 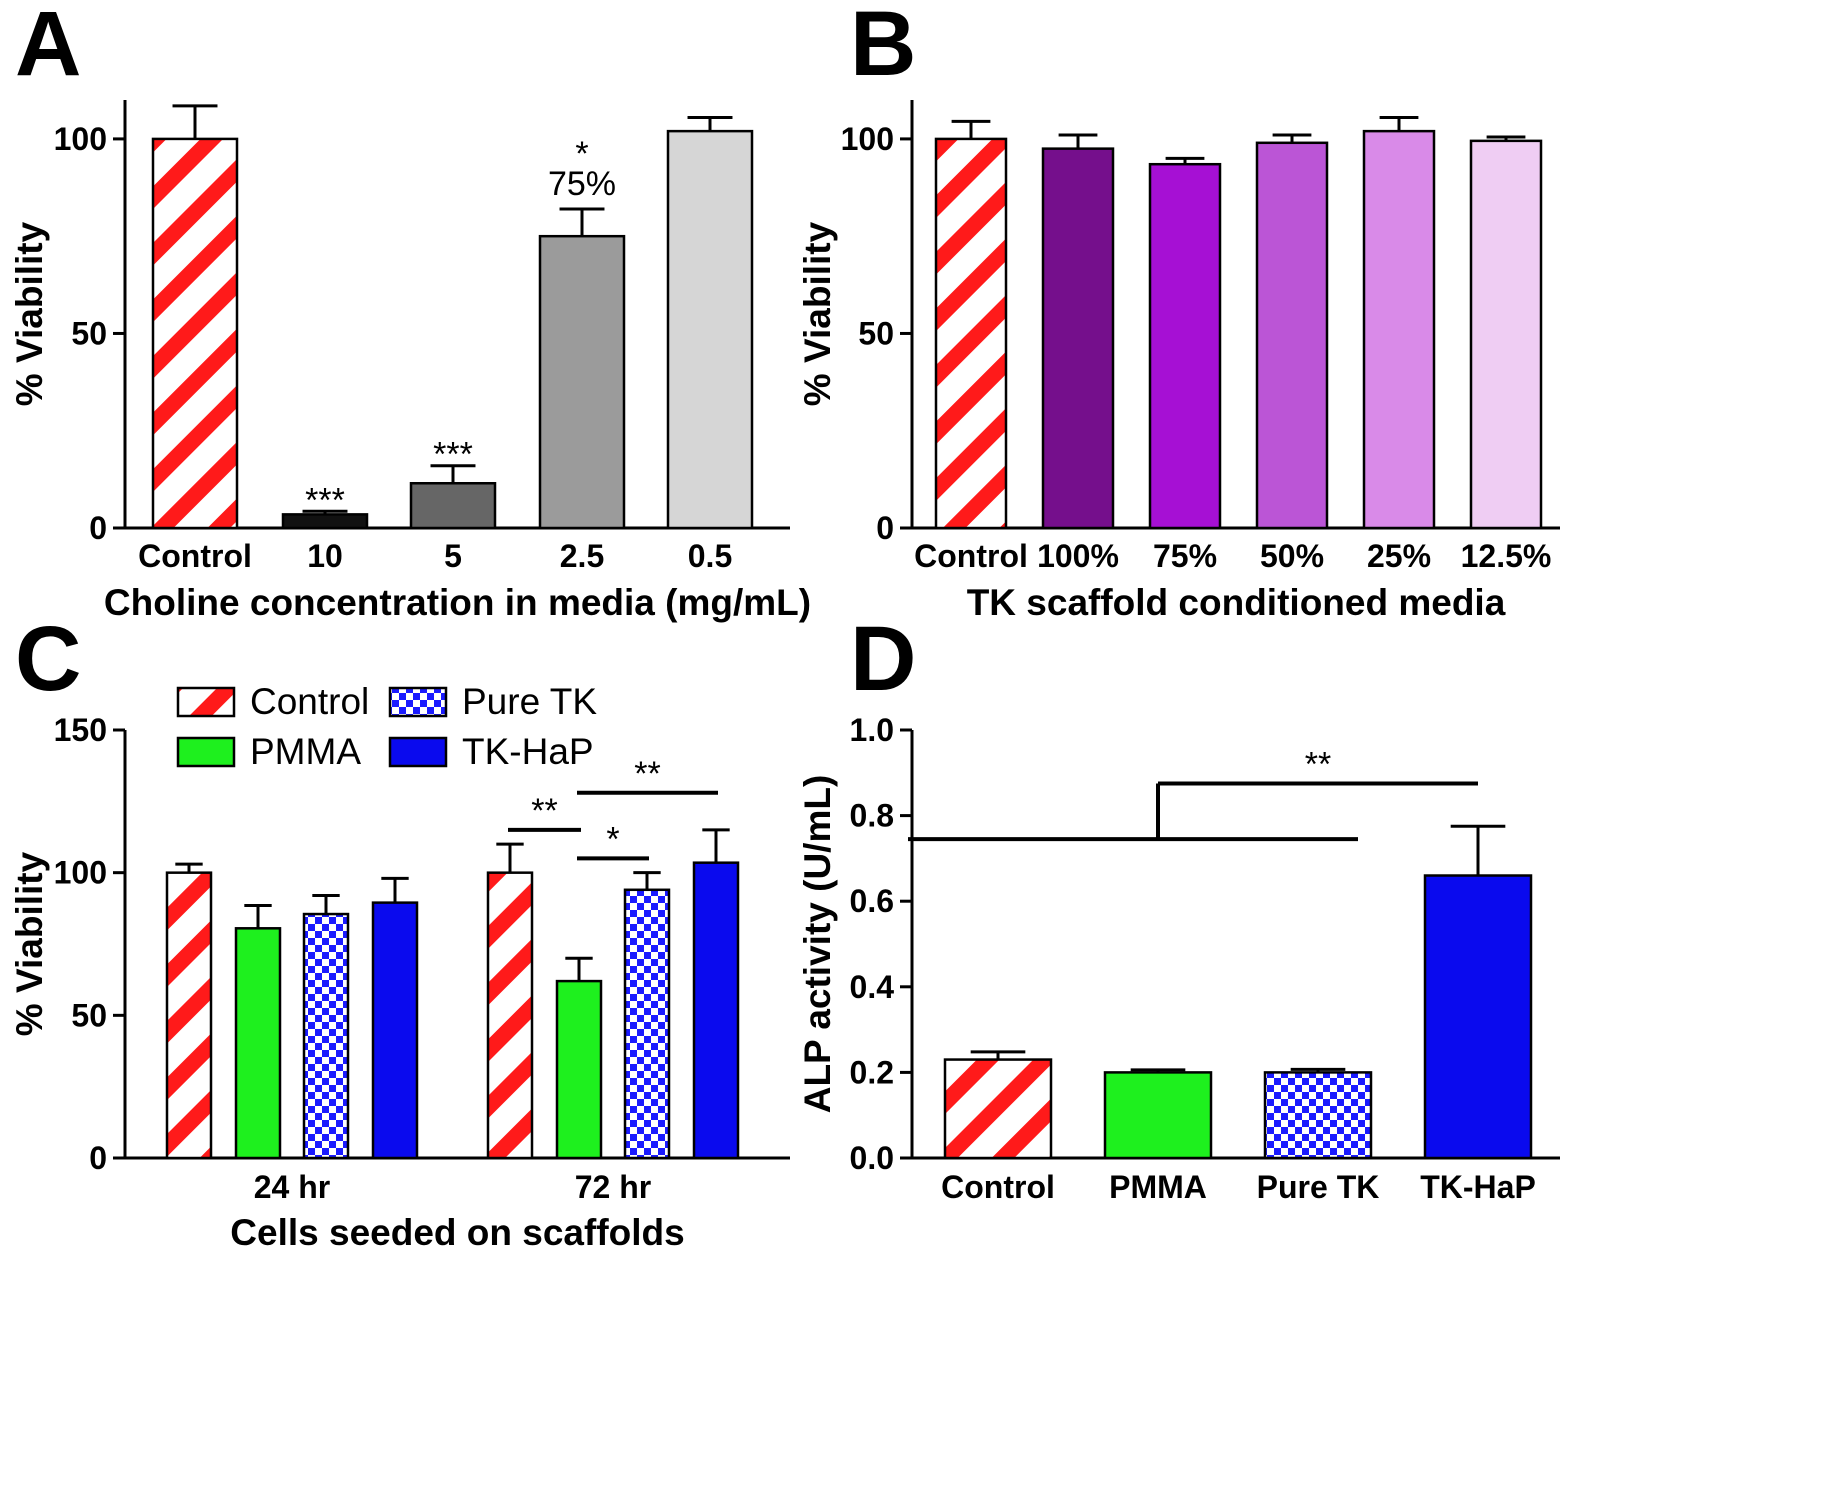 What do you see at coordinates (582, 184) in the screenshot?
I see `bar-annotation: 75%` at bounding box center [582, 184].